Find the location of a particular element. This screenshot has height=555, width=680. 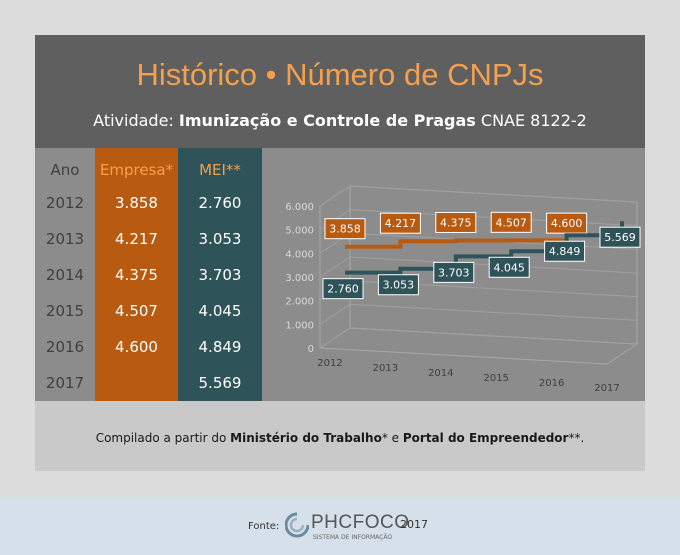

year-cell: 2015 is located at coordinates (65, 311).